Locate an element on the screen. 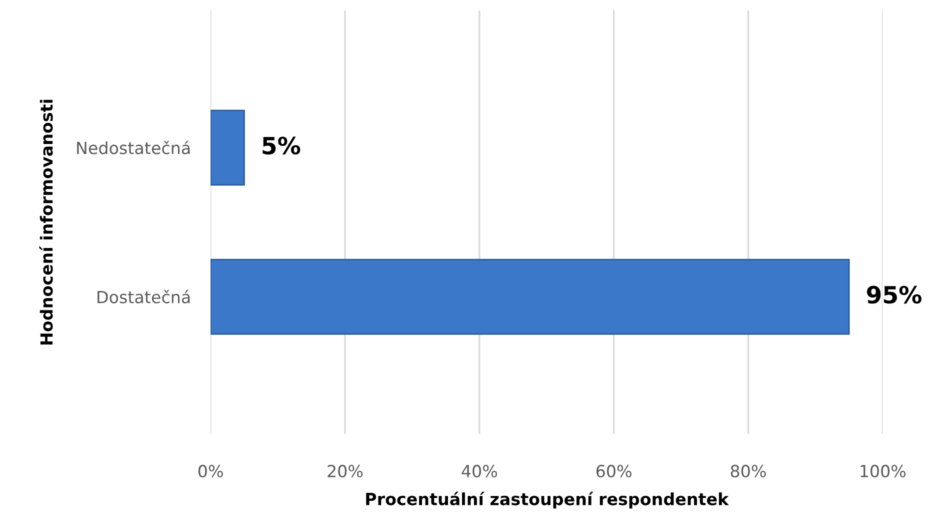 This screenshot has height=526, width=936. x-tick-label: 20% is located at coordinates (345, 471).